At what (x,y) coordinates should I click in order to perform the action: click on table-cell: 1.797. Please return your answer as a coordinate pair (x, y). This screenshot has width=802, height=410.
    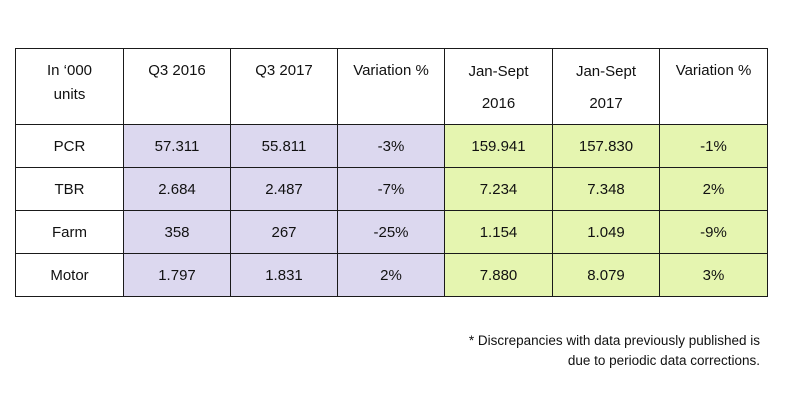
    Looking at the image, I should click on (177, 275).